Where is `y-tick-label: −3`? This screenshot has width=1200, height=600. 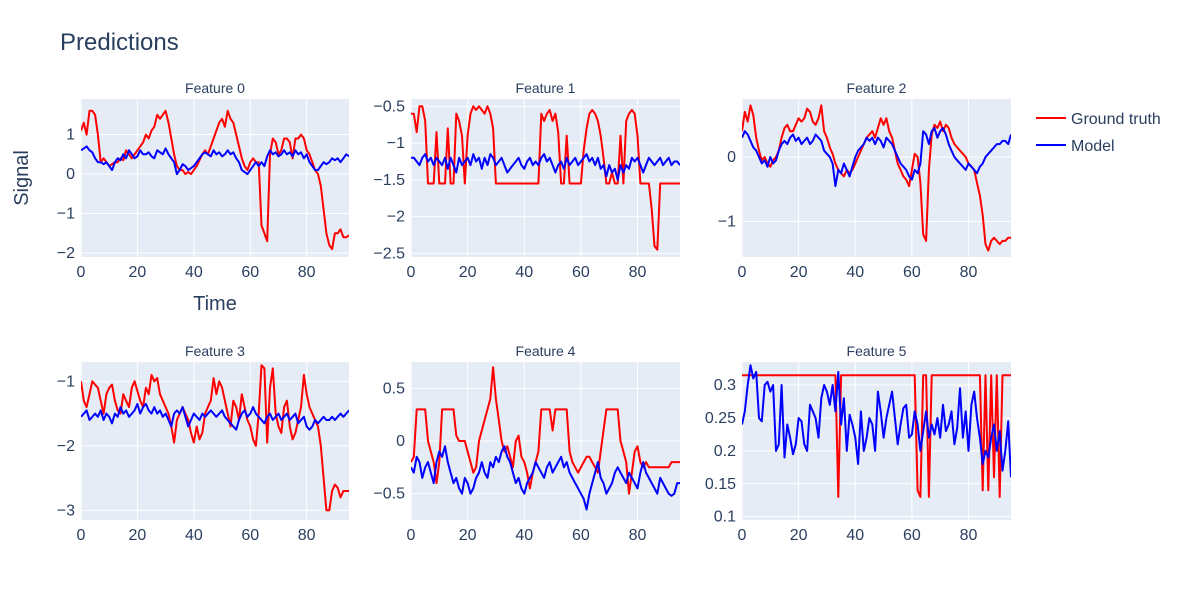
y-tick-label: −3 is located at coordinates (66, 510).